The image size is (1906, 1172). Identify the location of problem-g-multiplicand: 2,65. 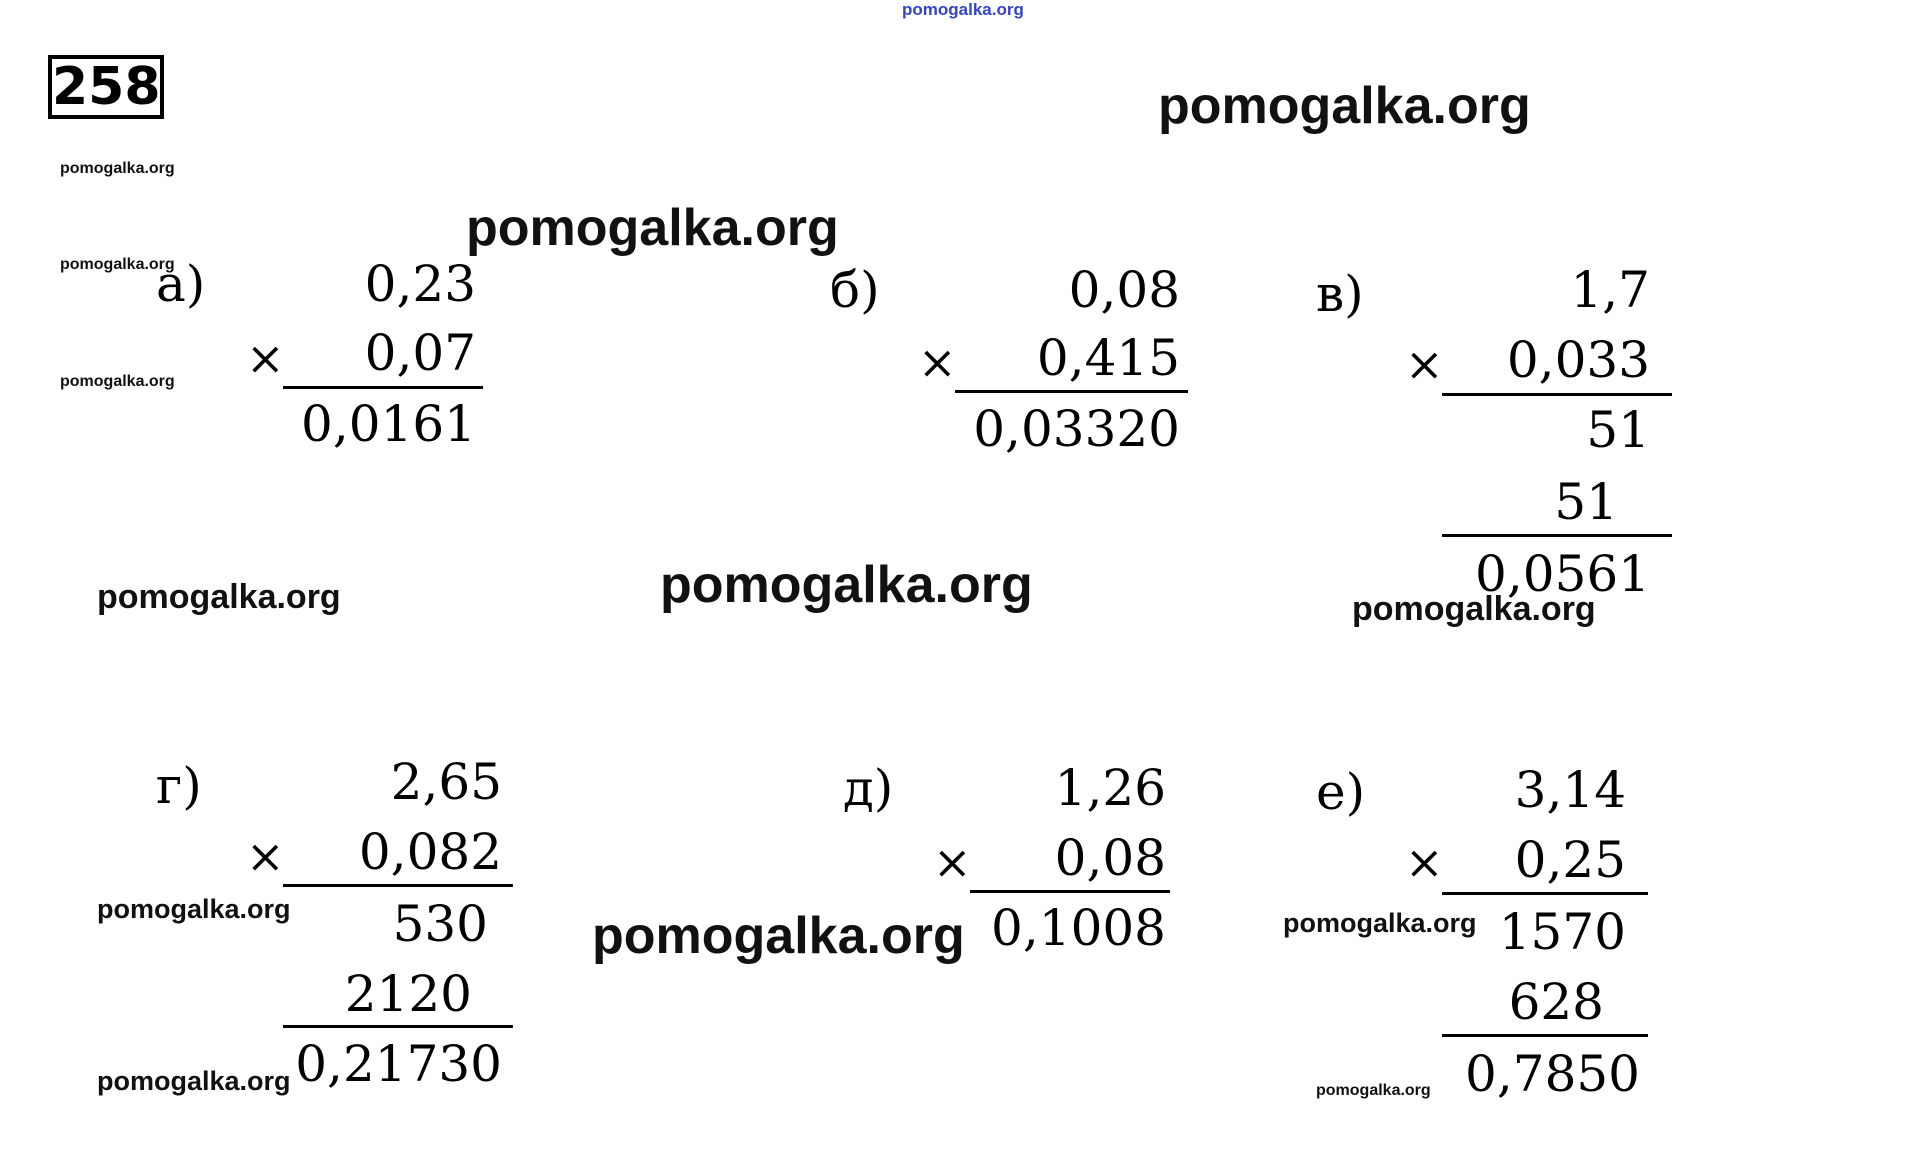
(446, 782).